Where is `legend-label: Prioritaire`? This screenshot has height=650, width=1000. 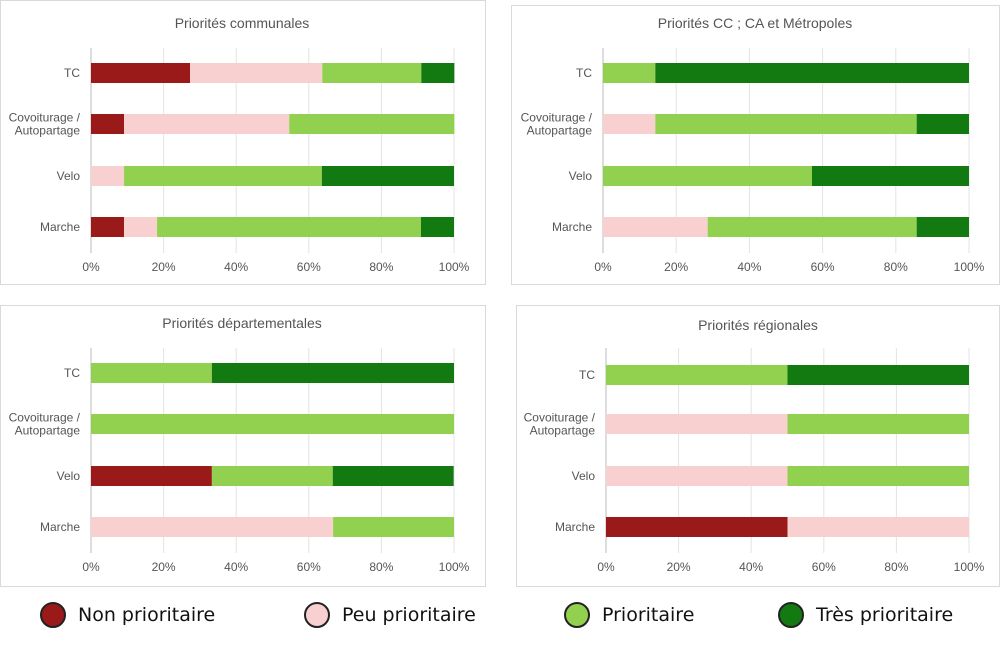 legend-label: Prioritaire is located at coordinates (648, 615).